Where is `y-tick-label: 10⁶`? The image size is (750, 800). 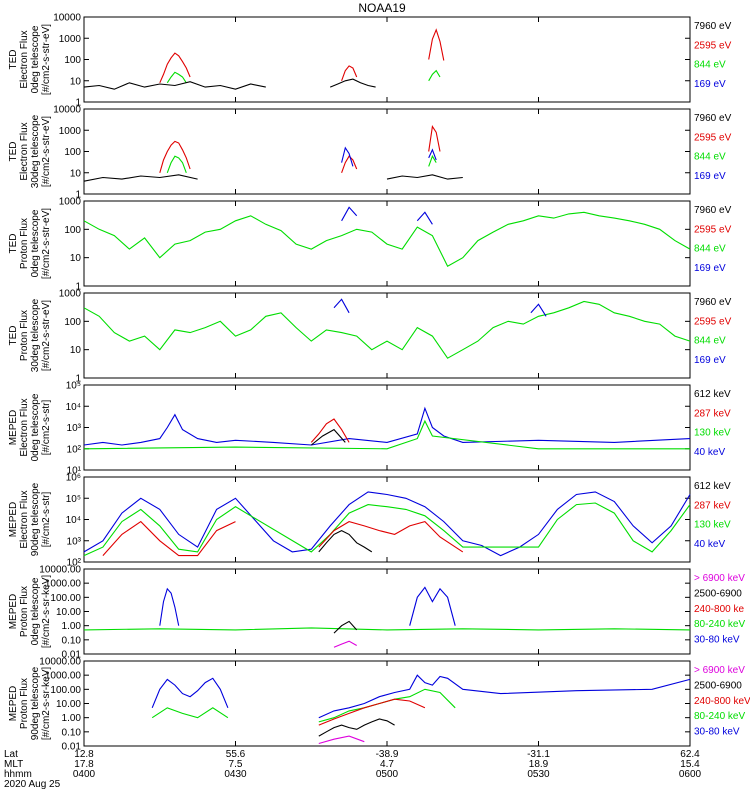 y-tick-label: 10⁶ is located at coordinates (73, 478).